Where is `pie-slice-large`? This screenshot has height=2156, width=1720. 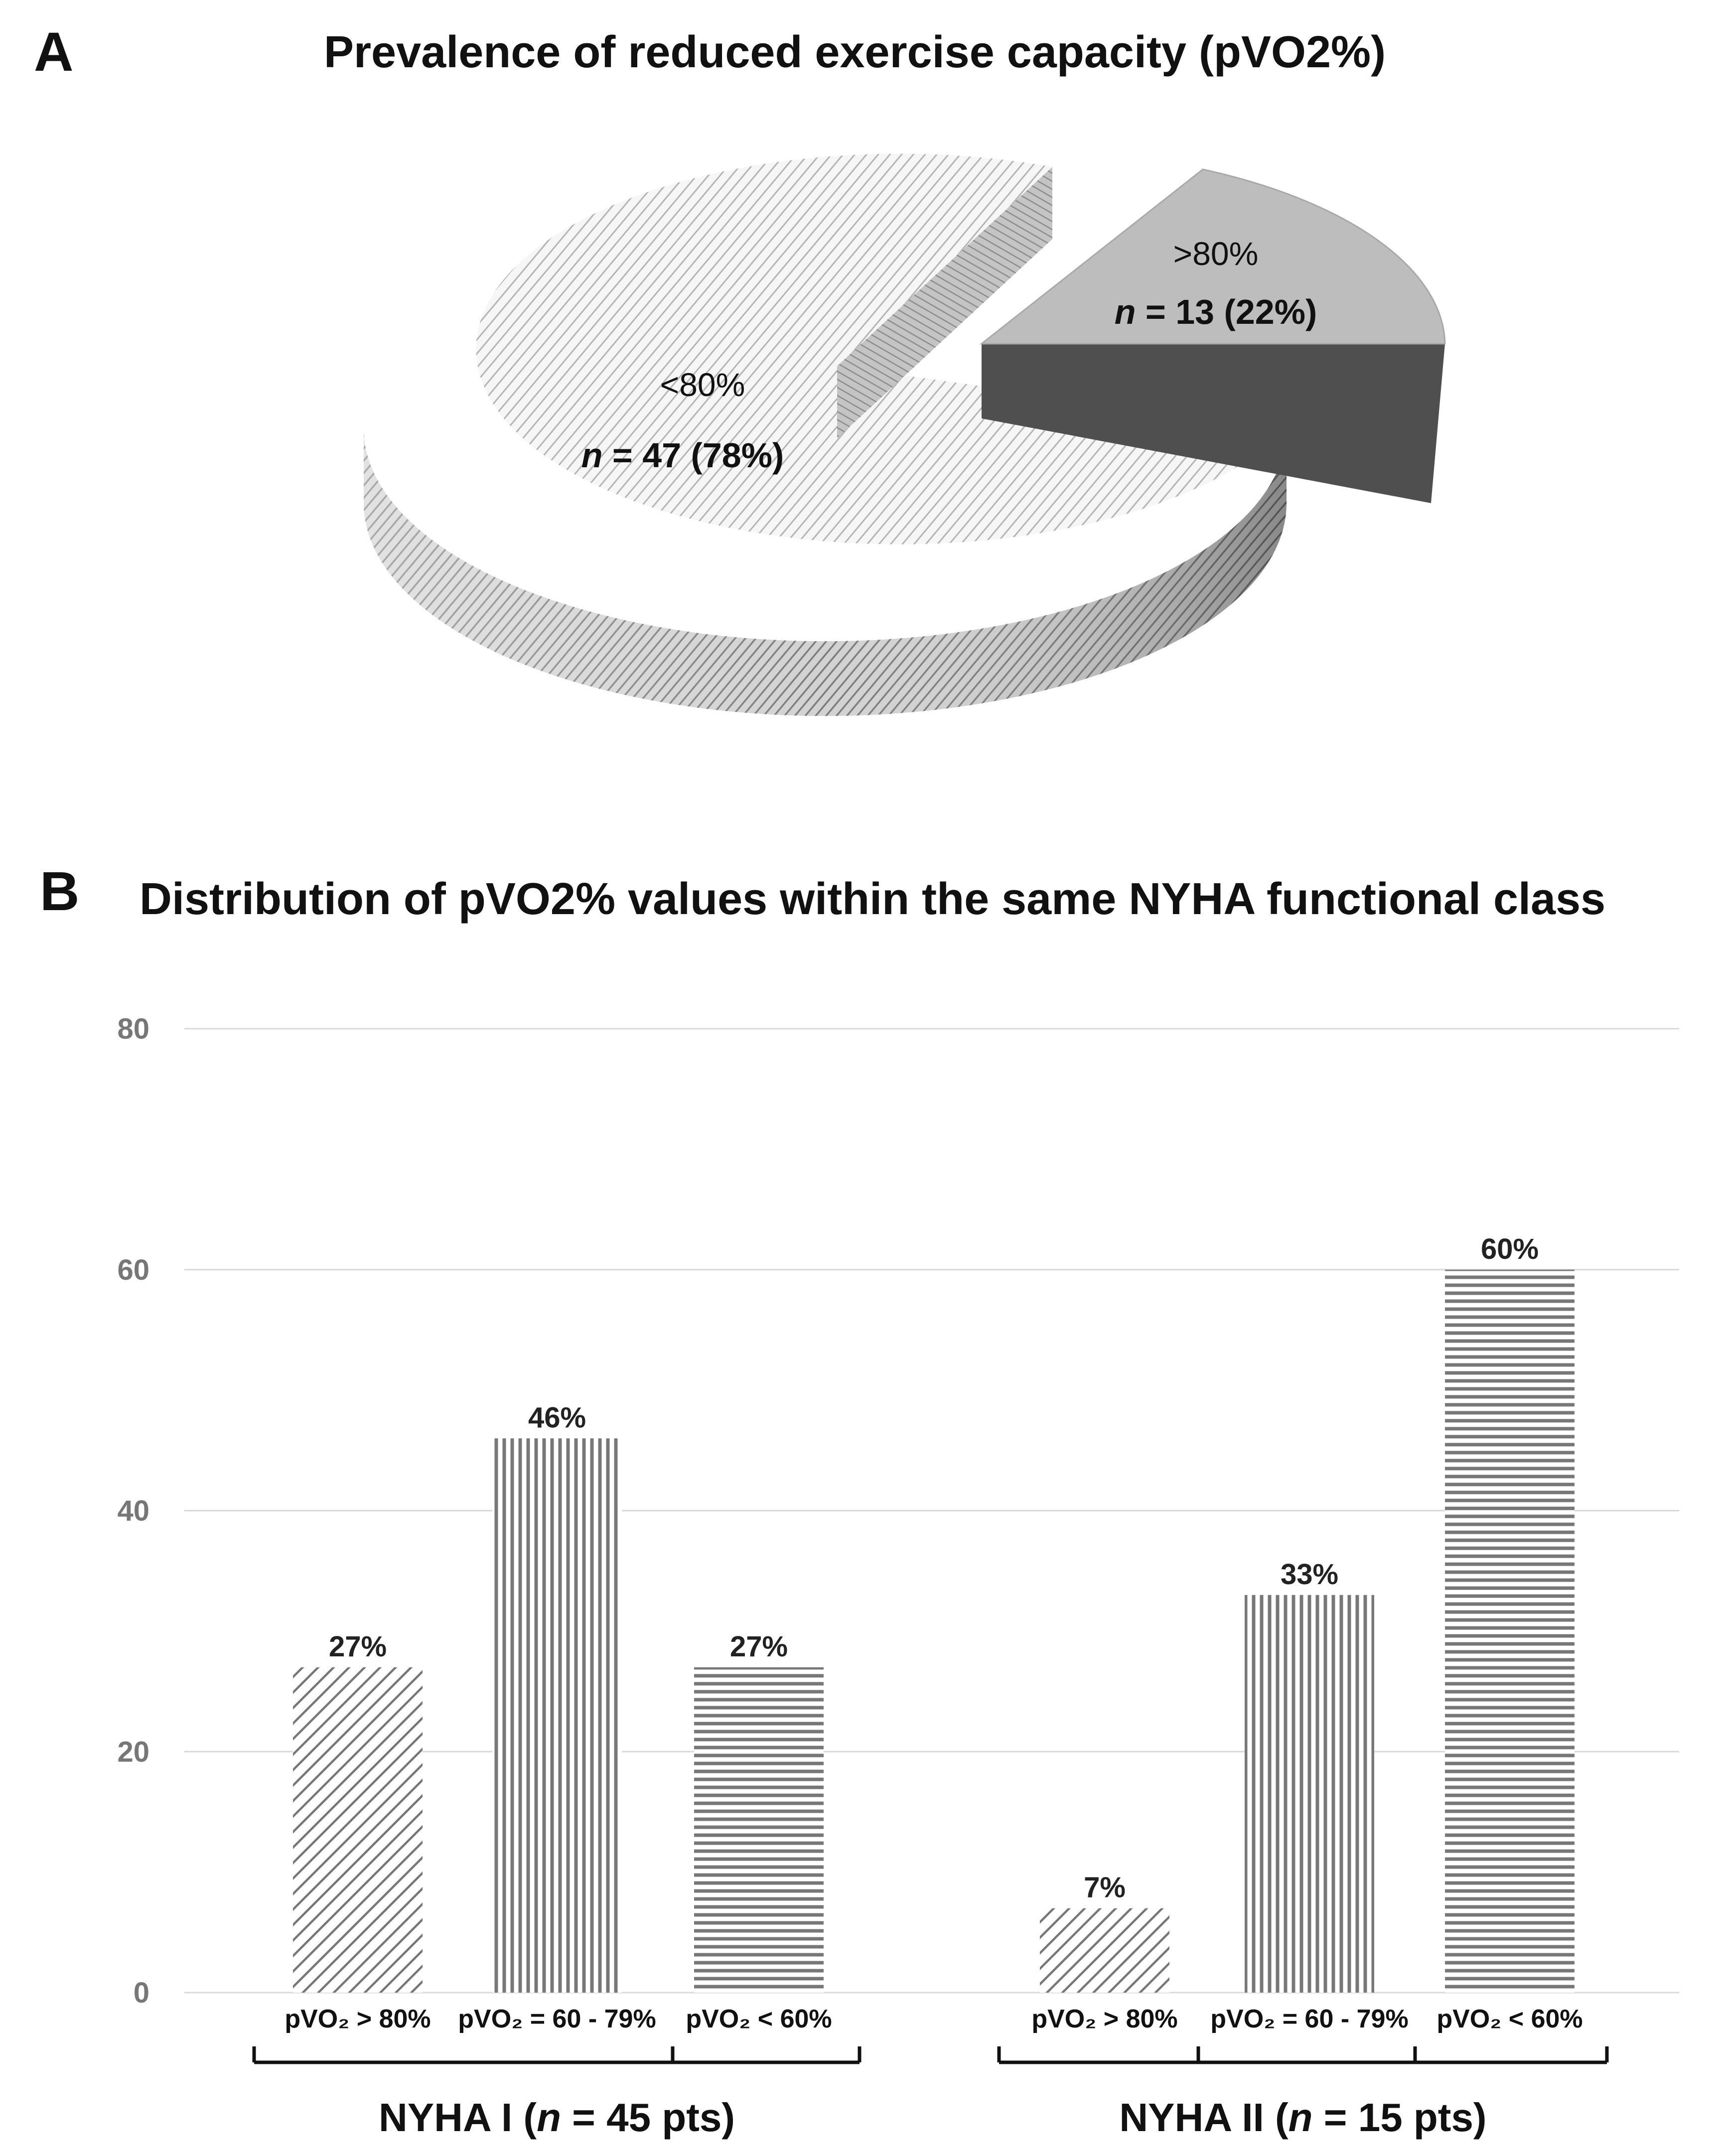
pie-slice-large is located at coordinates (881, 348).